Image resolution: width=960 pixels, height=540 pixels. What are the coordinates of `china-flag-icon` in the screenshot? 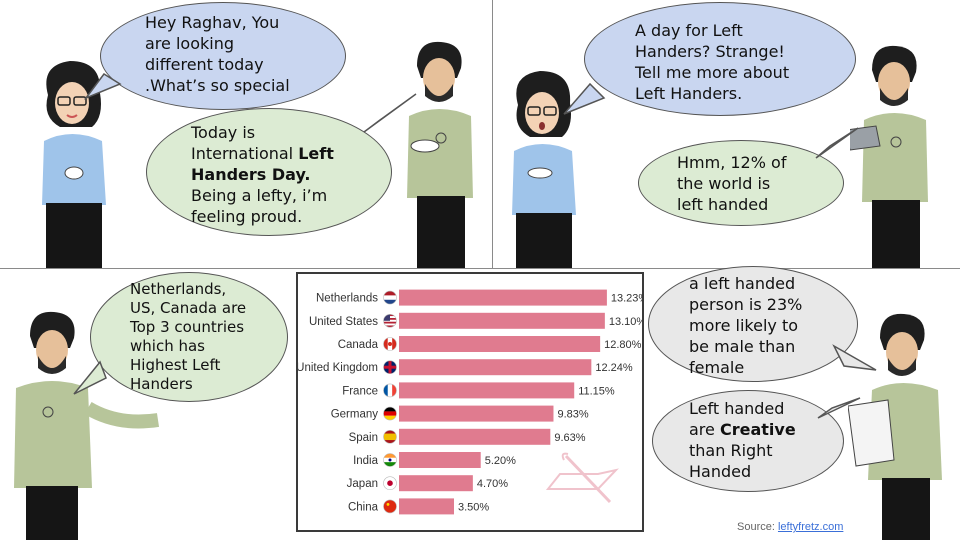 It's located at (390, 506).